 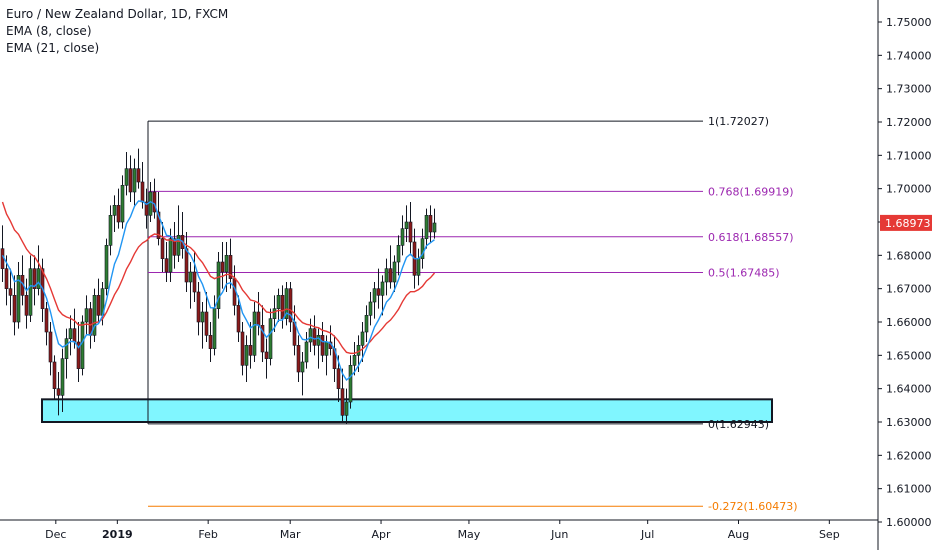 I want to click on fib-level-label: 0.618(1.68557), so click(x=751, y=237).